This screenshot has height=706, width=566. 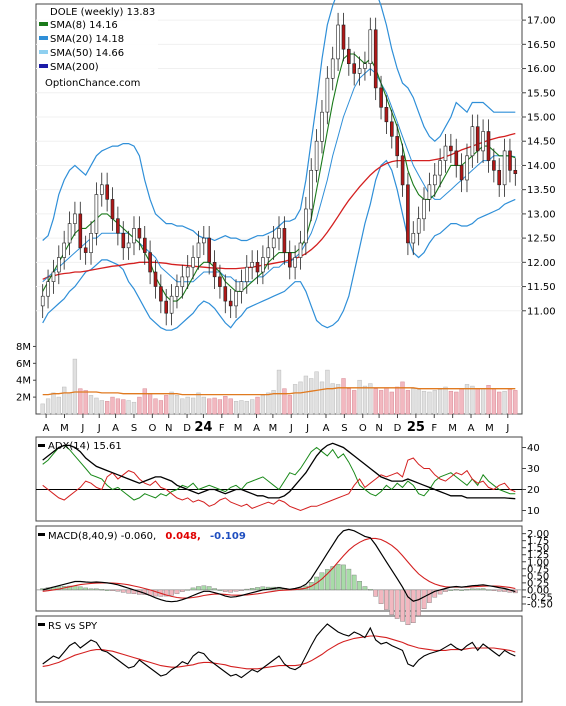 I want to click on price-tick-label: 13.00, so click(x=541, y=214).